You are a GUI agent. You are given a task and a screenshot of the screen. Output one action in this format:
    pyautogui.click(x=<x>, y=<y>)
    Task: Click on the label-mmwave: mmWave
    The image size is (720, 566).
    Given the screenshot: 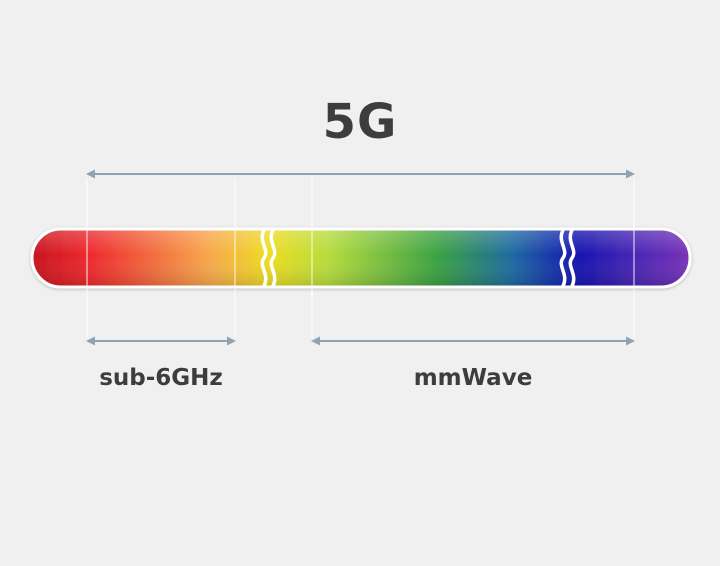 What is the action you would take?
    pyautogui.click(x=473, y=378)
    